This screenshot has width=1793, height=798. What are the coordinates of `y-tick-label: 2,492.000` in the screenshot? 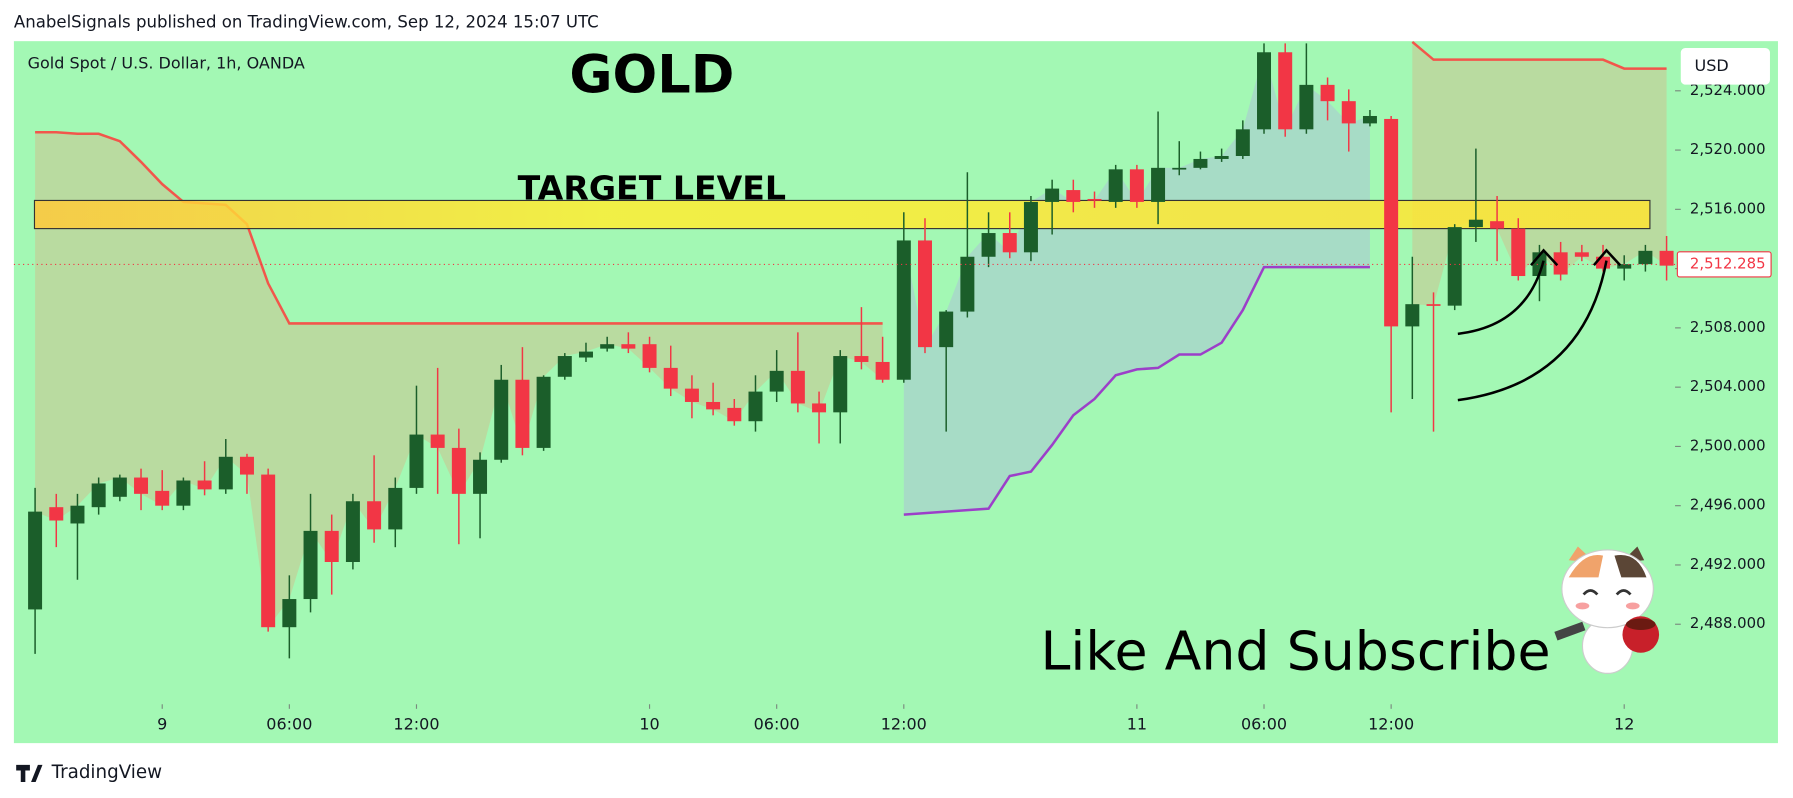 It's located at (1728, 564).